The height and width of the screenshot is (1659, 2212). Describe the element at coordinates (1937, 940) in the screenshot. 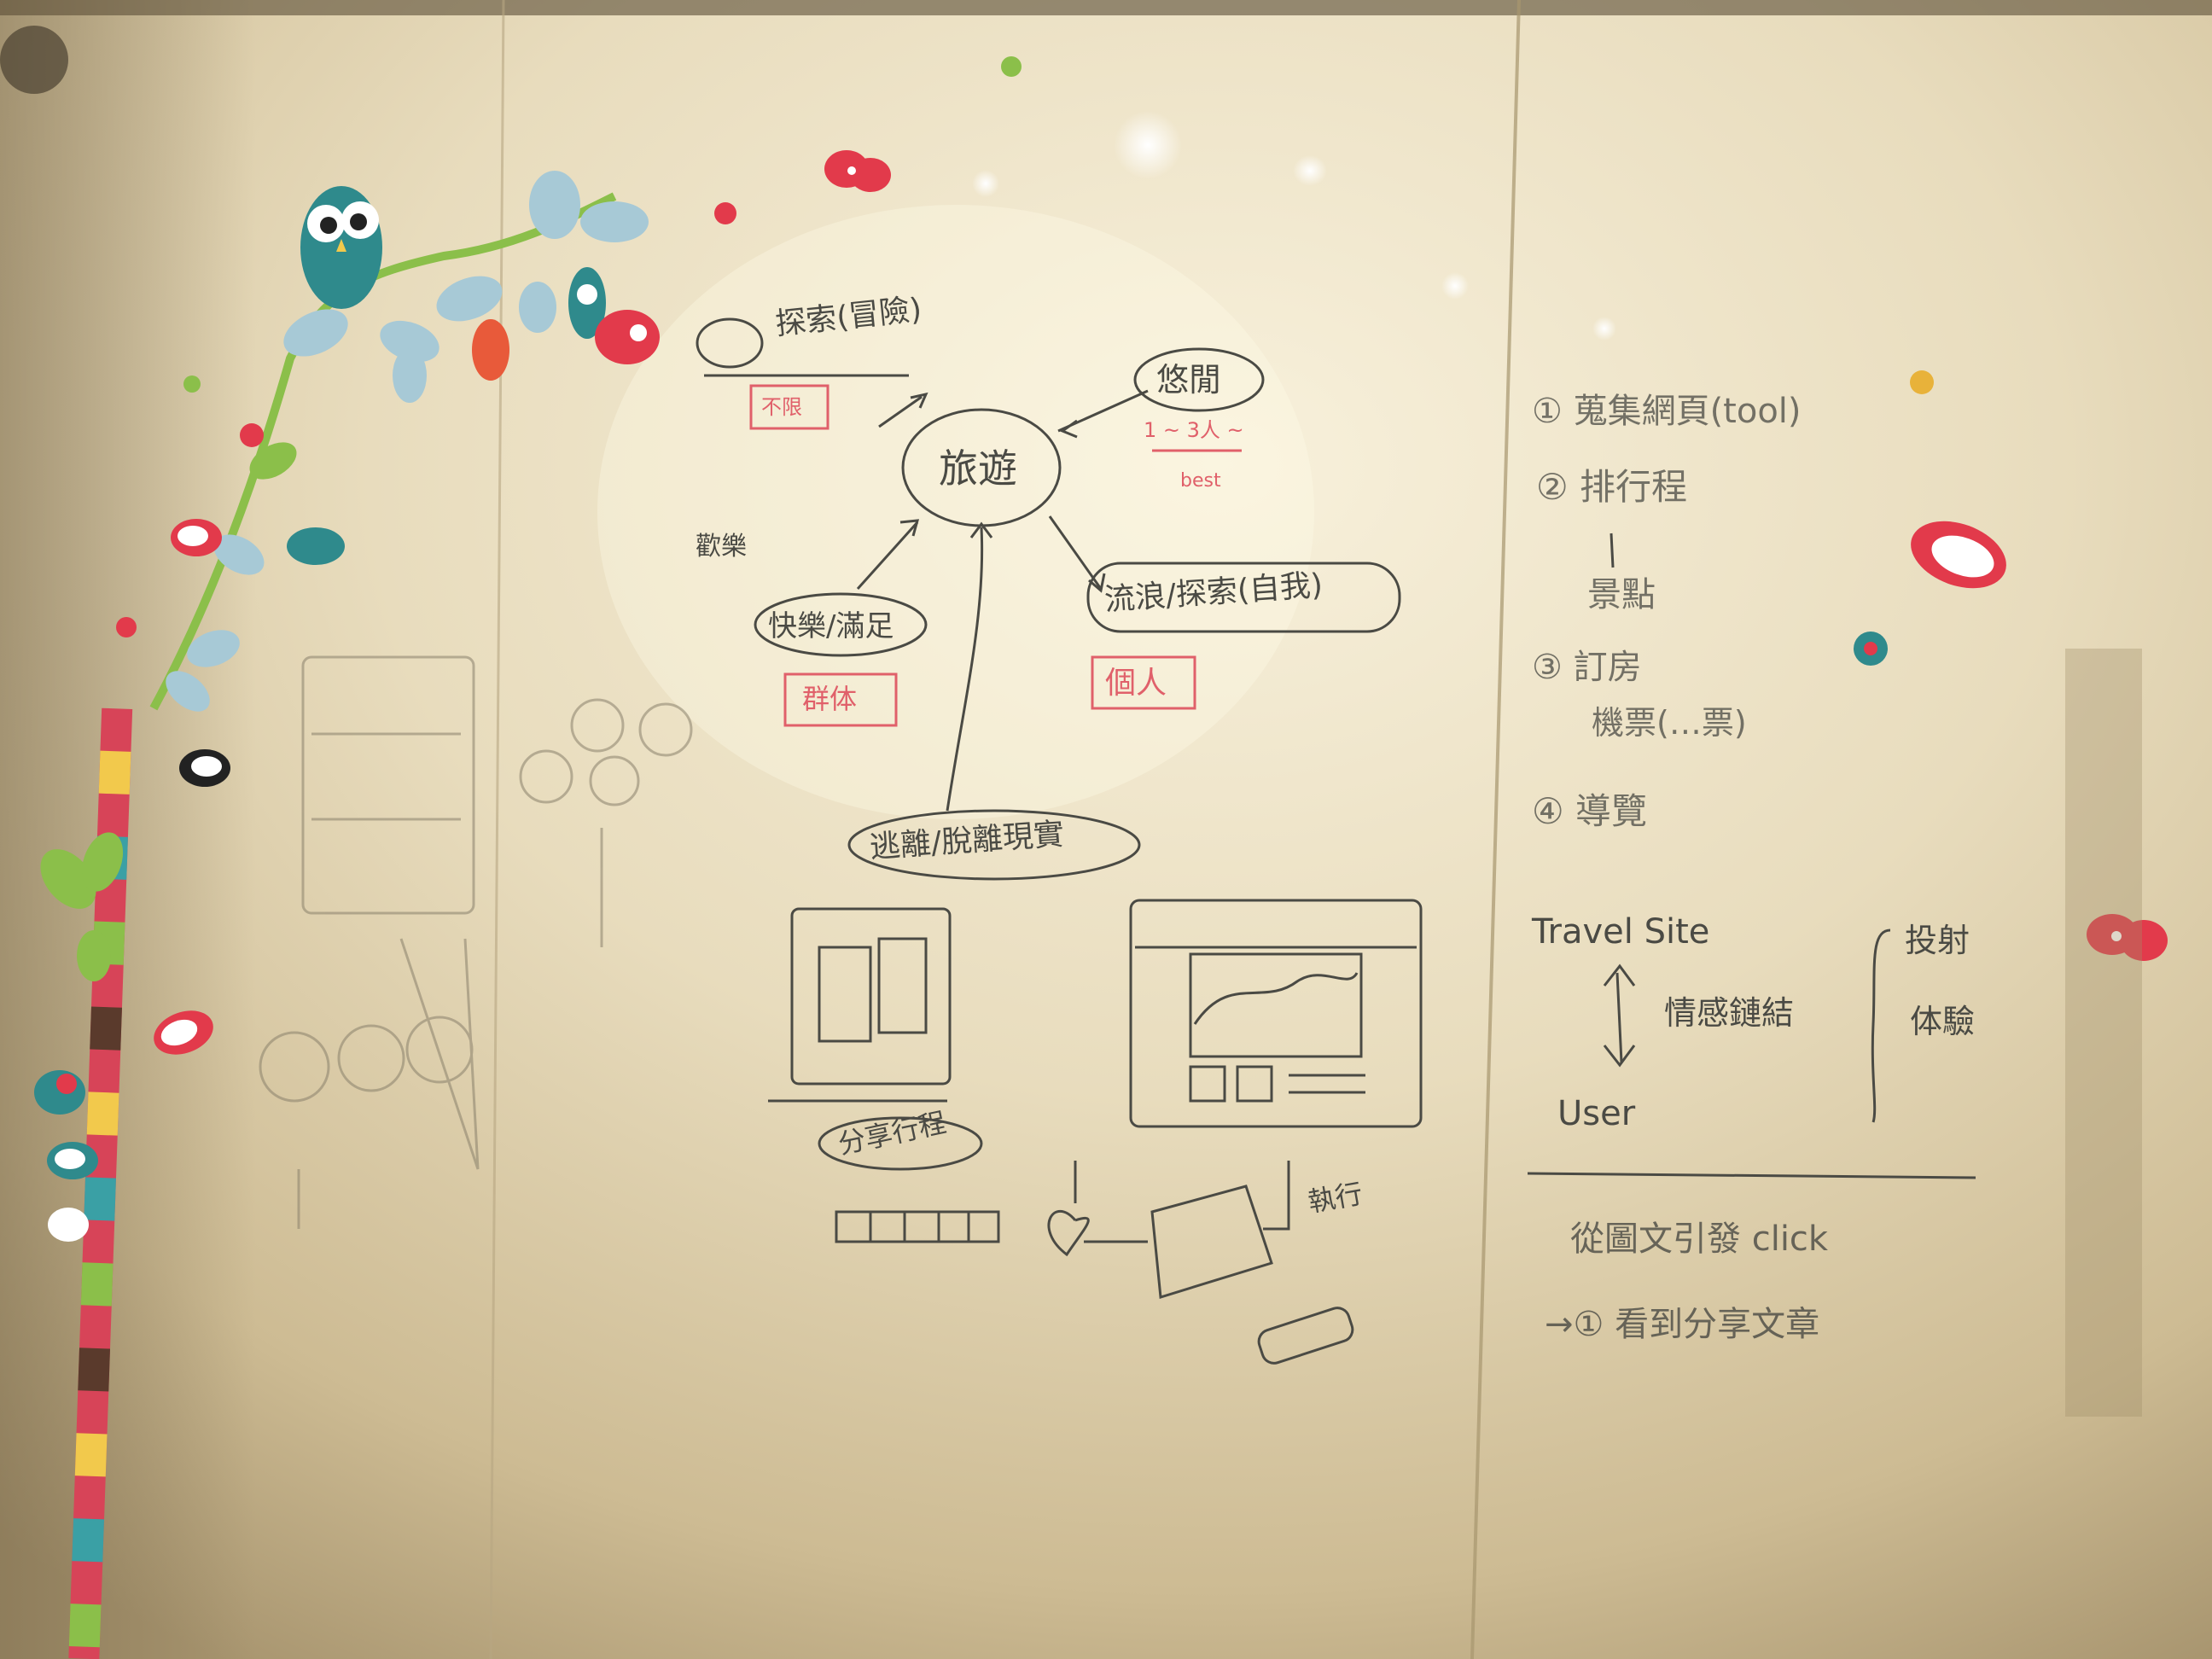

I see `project-label: 投射` at that location.